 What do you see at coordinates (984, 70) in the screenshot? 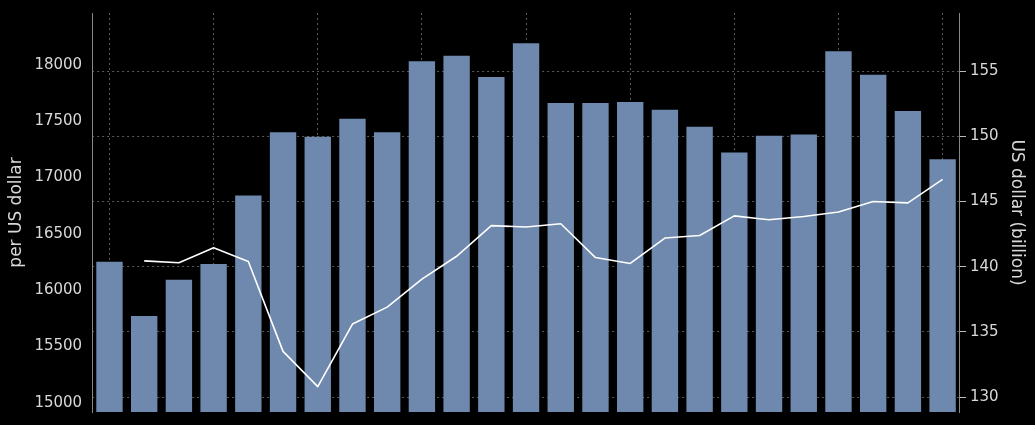
I see `y2-tick-label: 155` at bounding box center [984, 70].